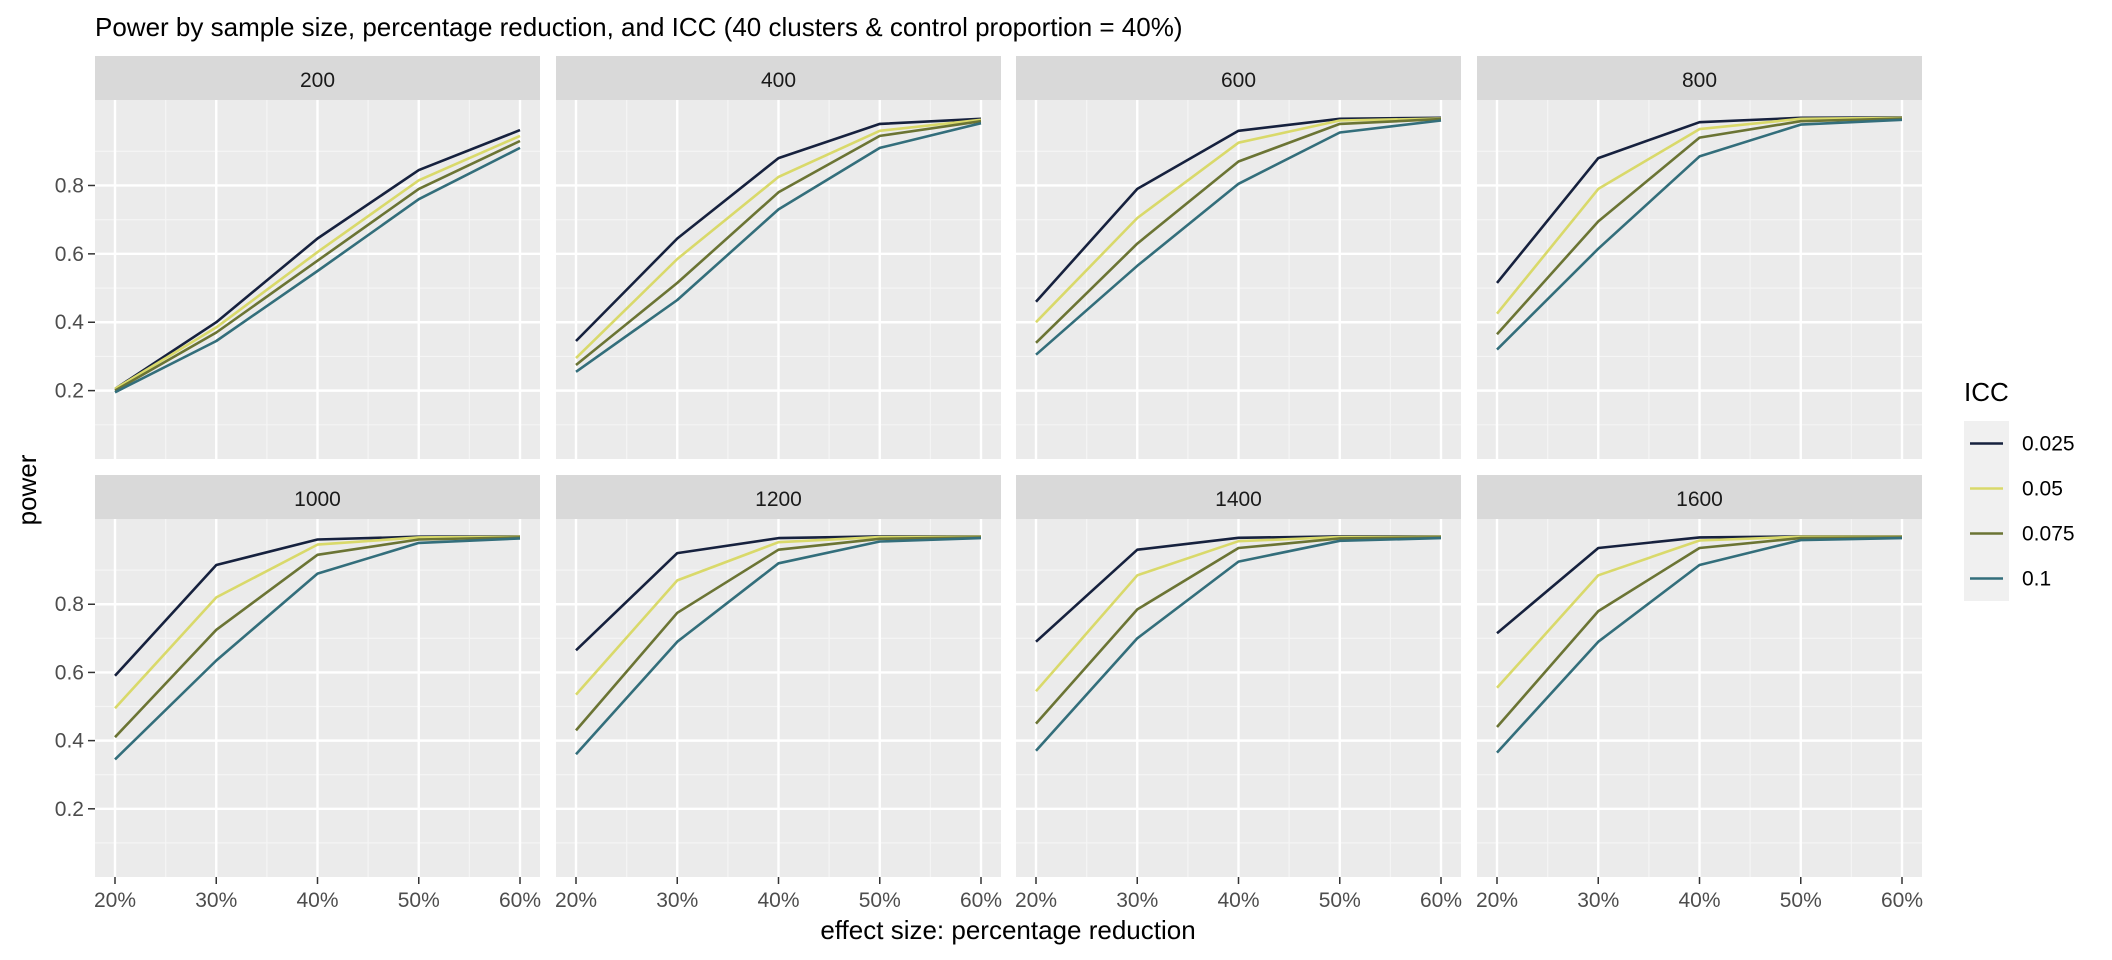 The width and height of the screenshot is (2112, 960). I want to click on legend-label: 0.1, so click(2036, 579).